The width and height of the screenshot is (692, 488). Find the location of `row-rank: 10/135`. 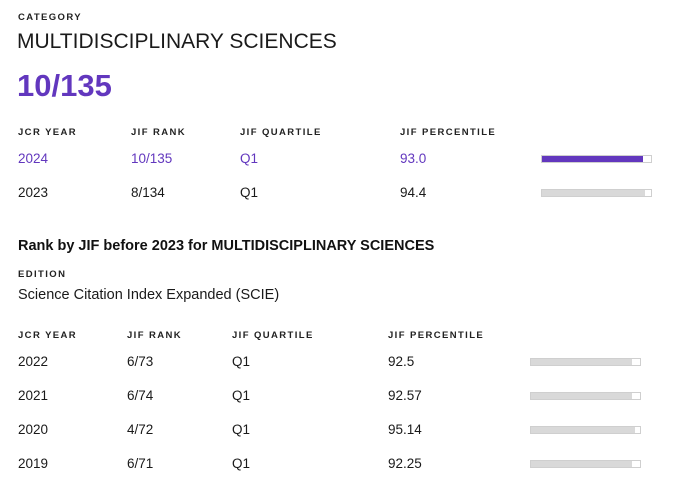

row-rank: 10/135 is located at coordinates (152, 158).